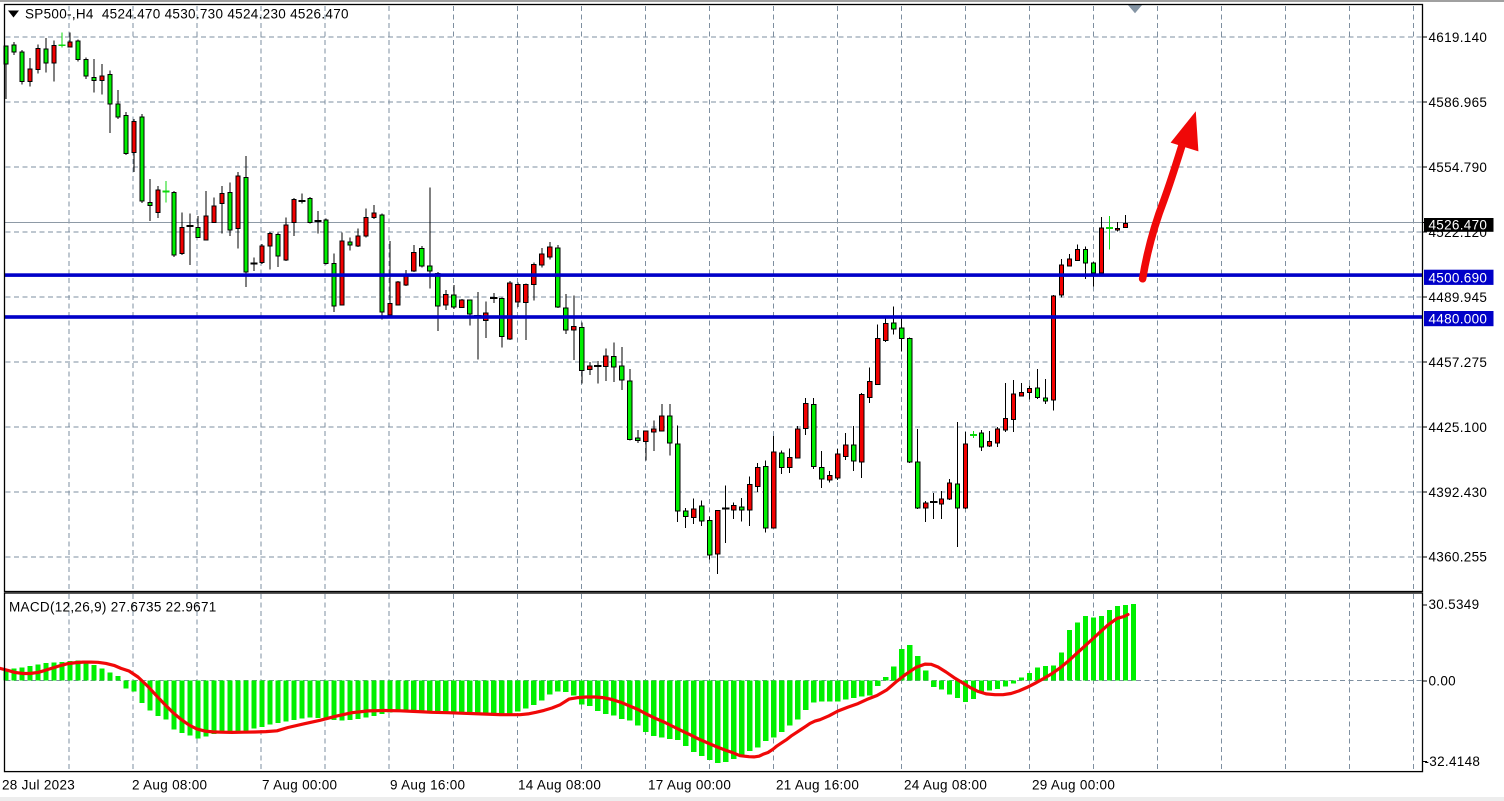 The image size is (1504, 801). Describe the element at coordinates (945, 785) in the screenshot. I see `svg-text: 24 Aug 08:00` at that location.